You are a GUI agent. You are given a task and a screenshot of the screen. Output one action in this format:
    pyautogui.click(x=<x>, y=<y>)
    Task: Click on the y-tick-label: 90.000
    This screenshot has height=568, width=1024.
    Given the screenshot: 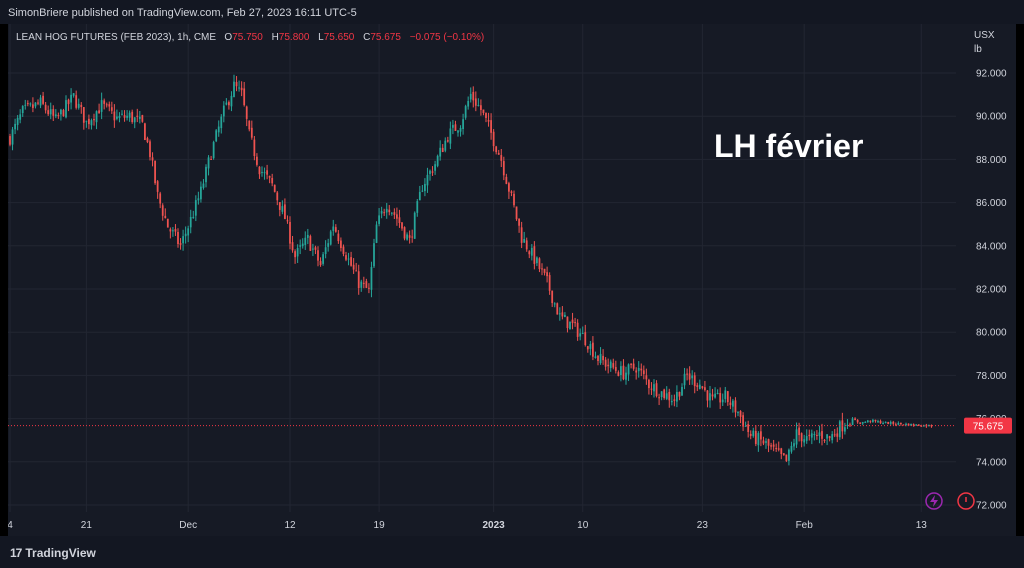 What is the action you would take?
    pyautogui.click(x=991, y=117)
    